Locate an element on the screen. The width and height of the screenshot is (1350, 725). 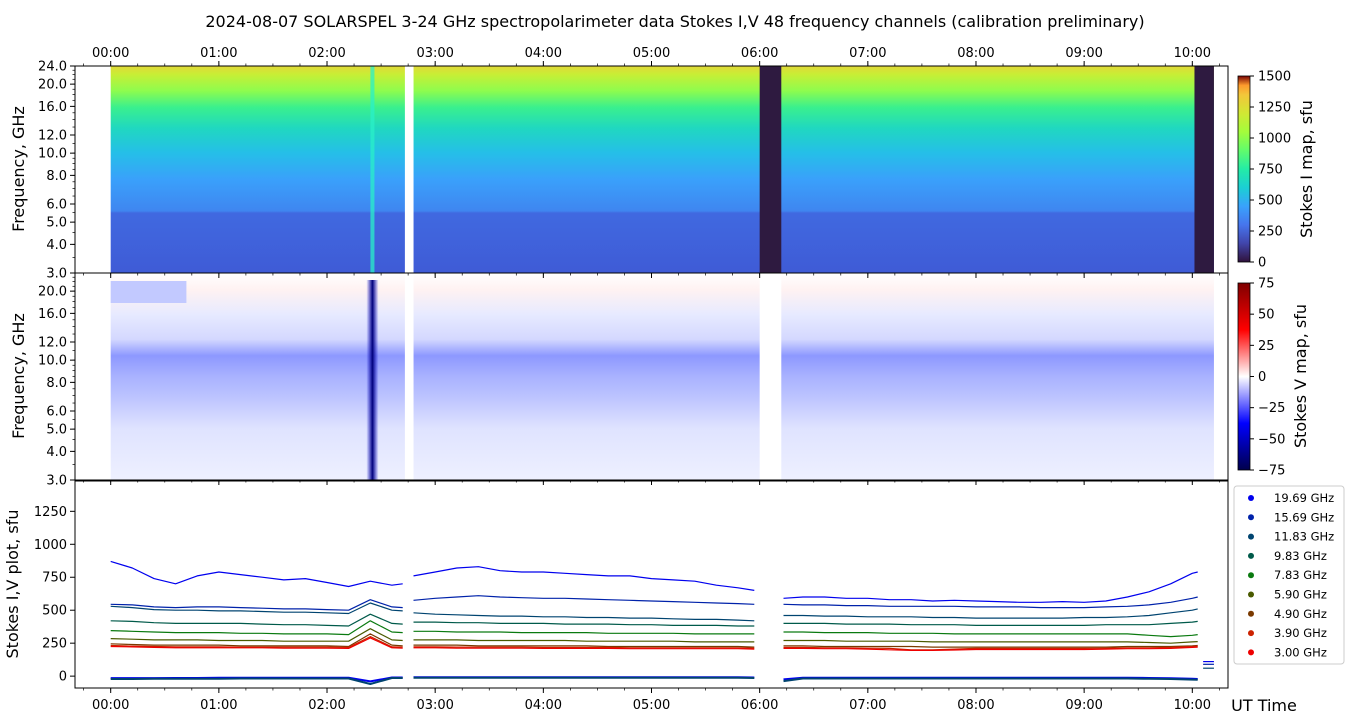
x-tick-label: 02:00 is located at coordinates (326, 705).